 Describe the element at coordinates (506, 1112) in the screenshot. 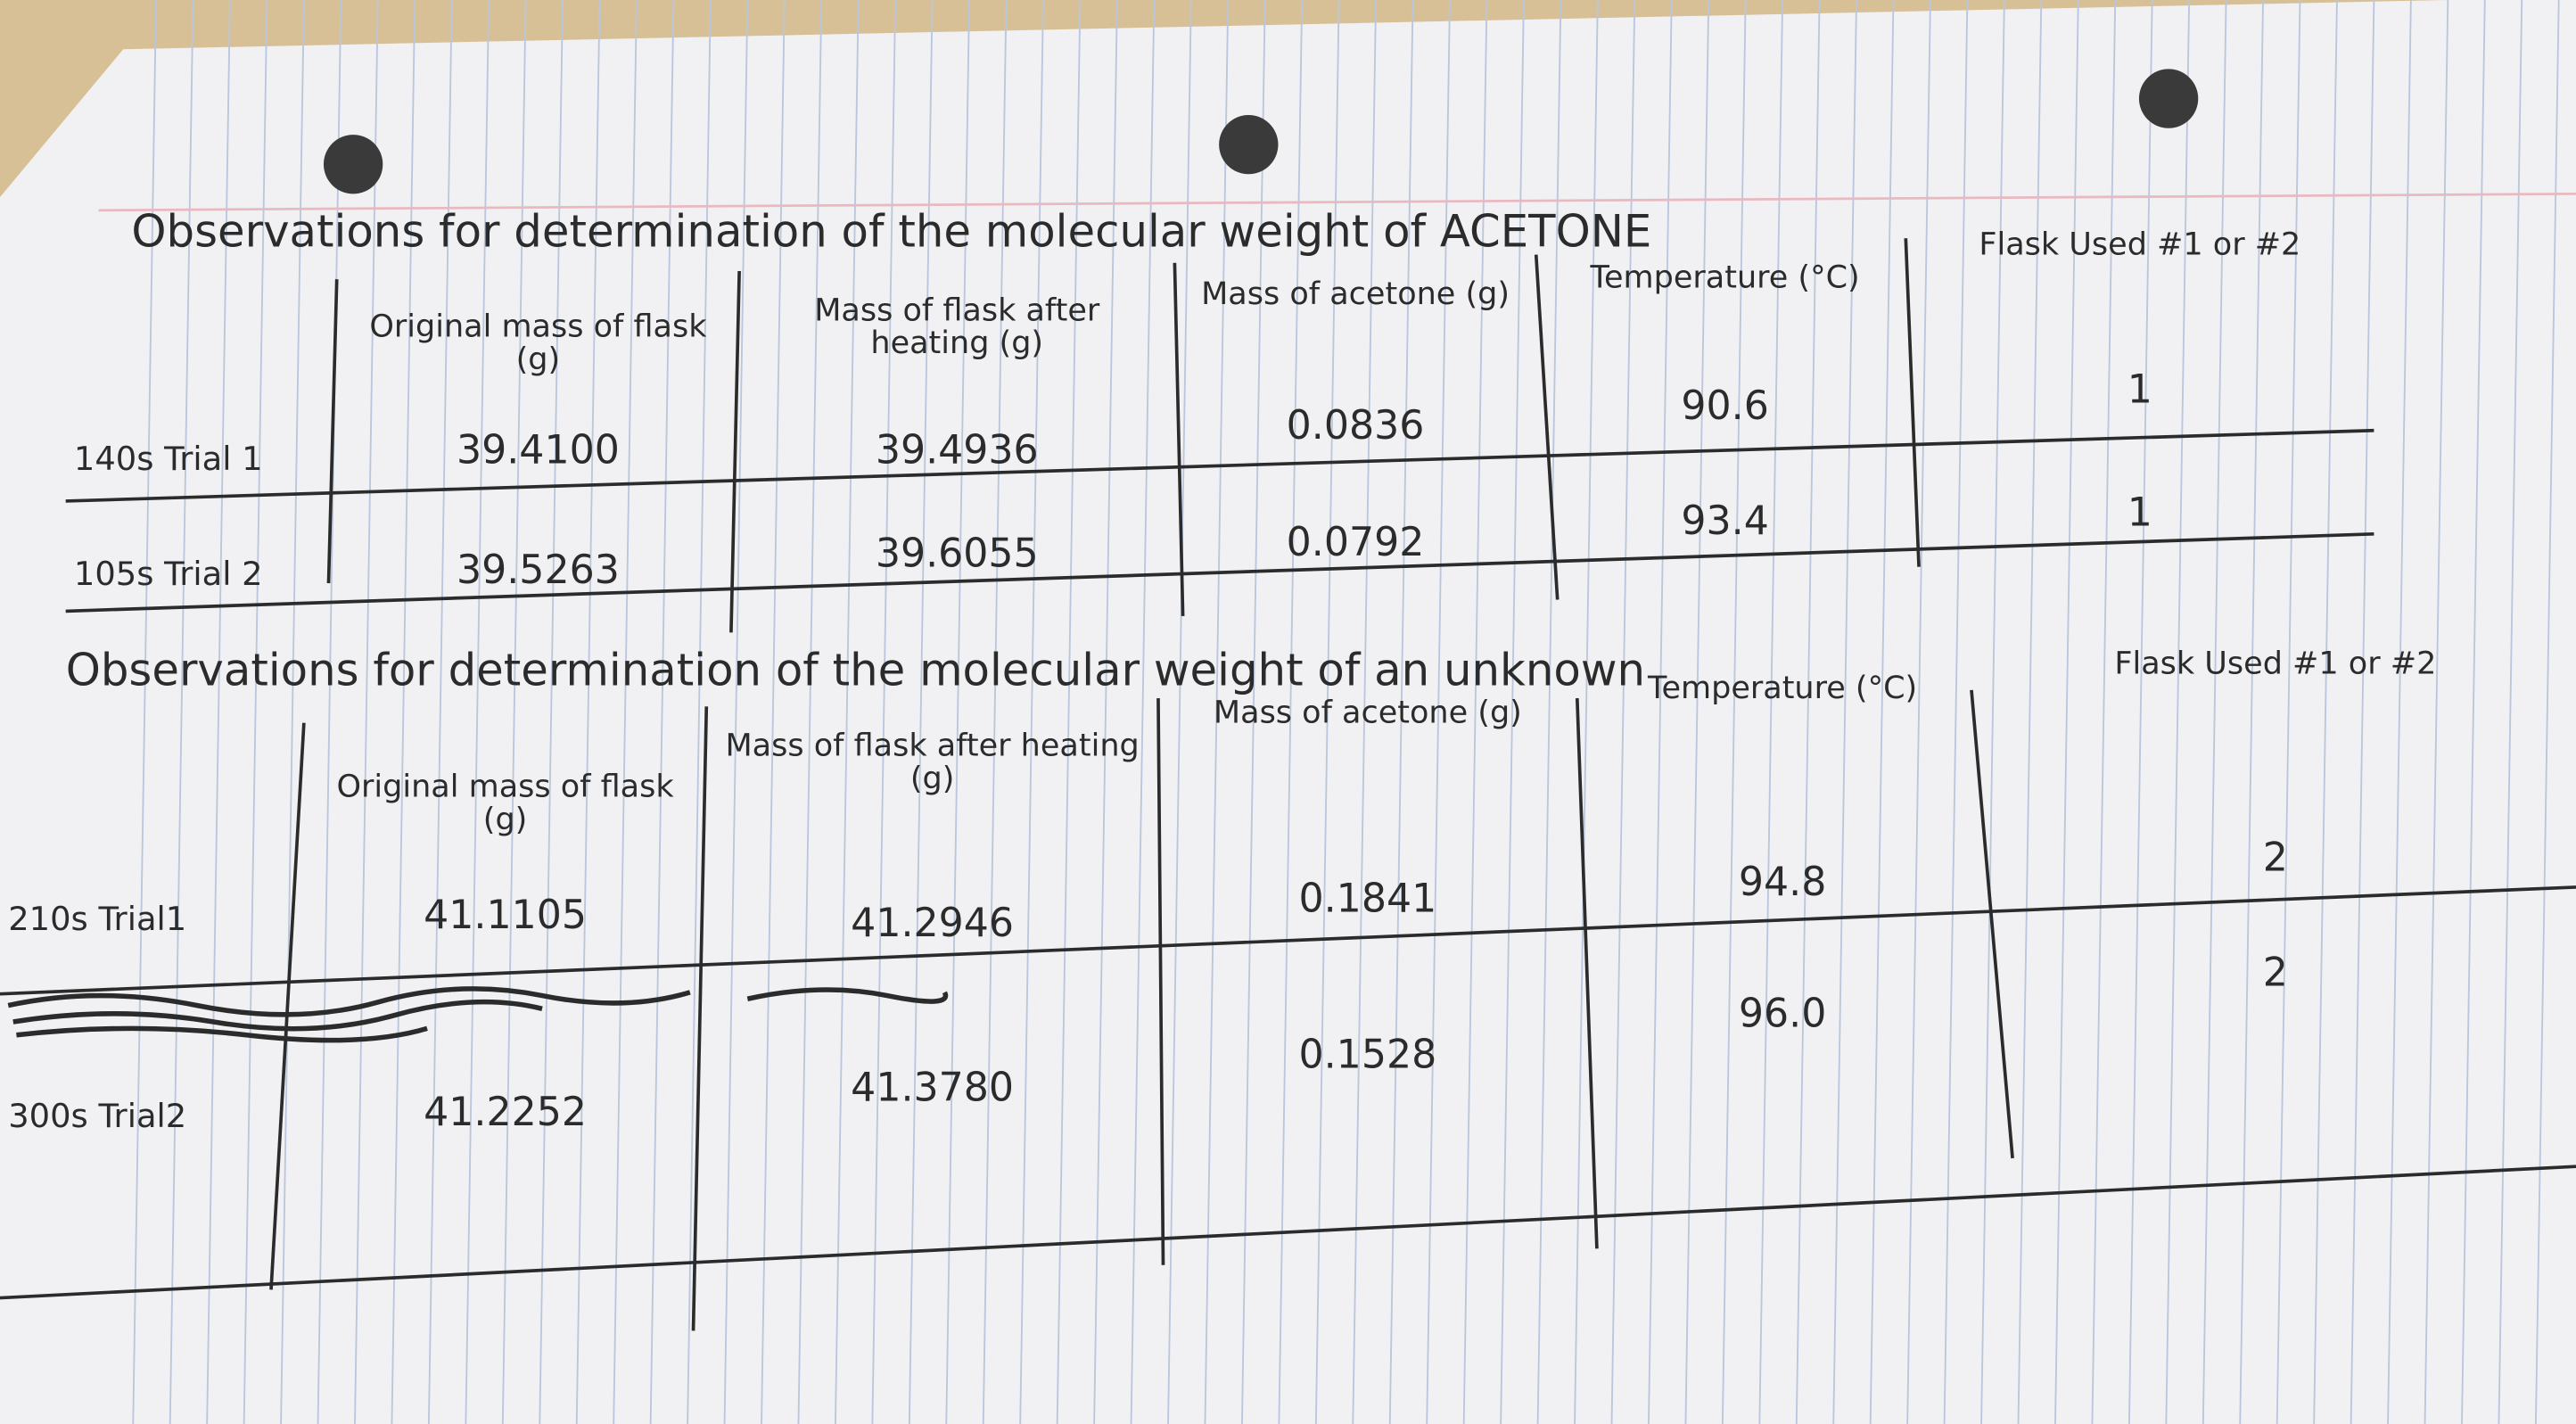

I see `cell-value: 41.2252` at that location.